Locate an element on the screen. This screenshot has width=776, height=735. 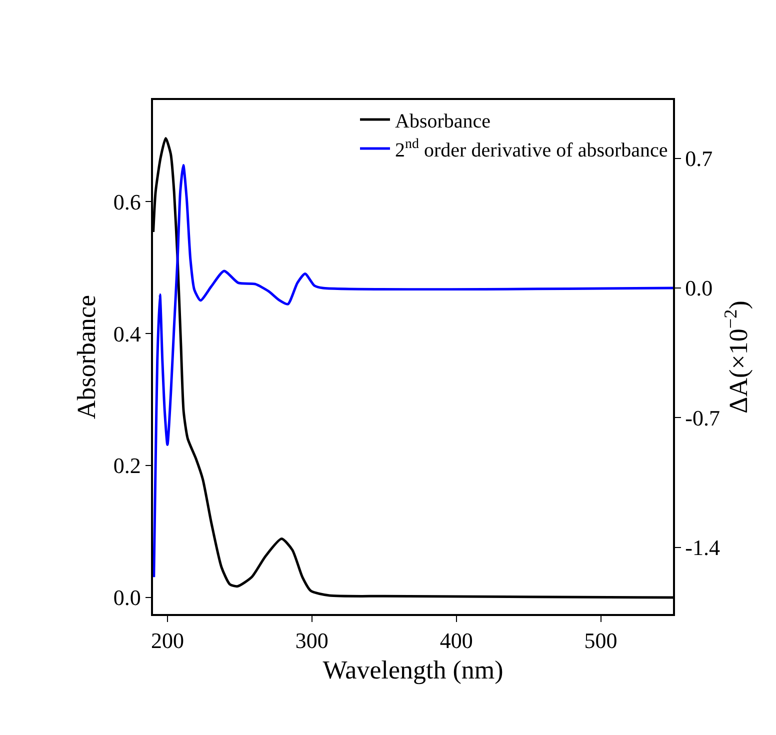
legend-label: Absorbance is located at coordinates (443, 121).